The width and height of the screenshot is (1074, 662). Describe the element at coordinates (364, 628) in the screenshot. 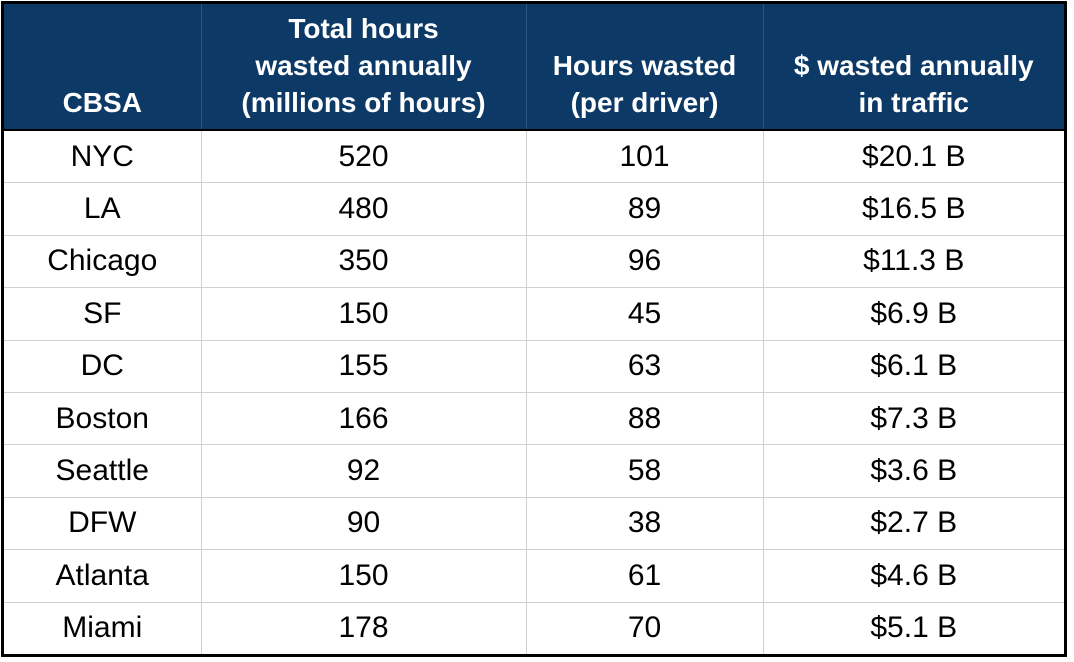

I see `table-cell: 178` at that location.